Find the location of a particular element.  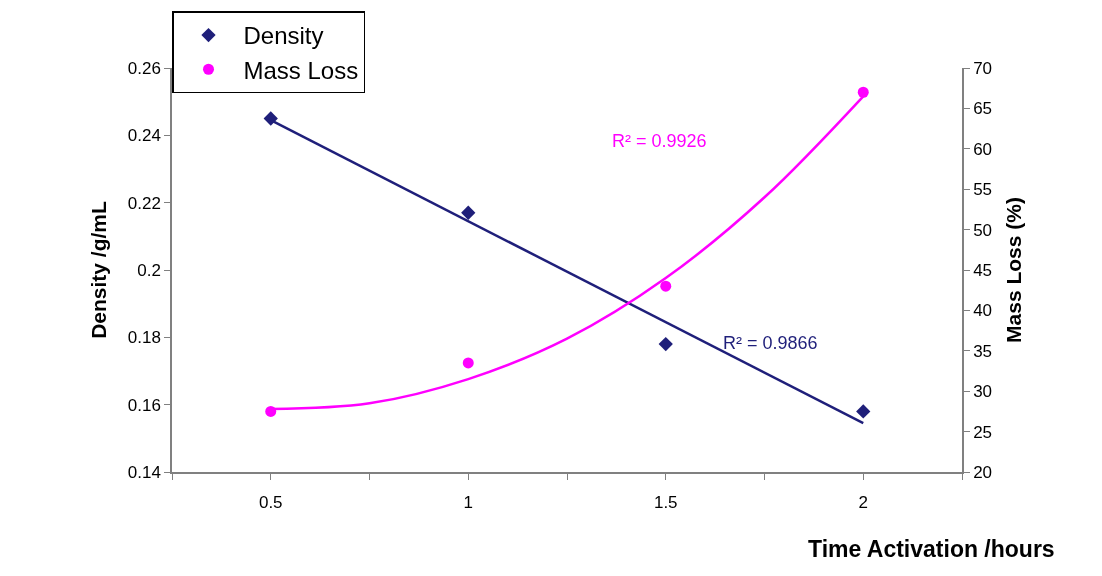

y-tick-label: 0.22 is located at coordinates (144, 203).